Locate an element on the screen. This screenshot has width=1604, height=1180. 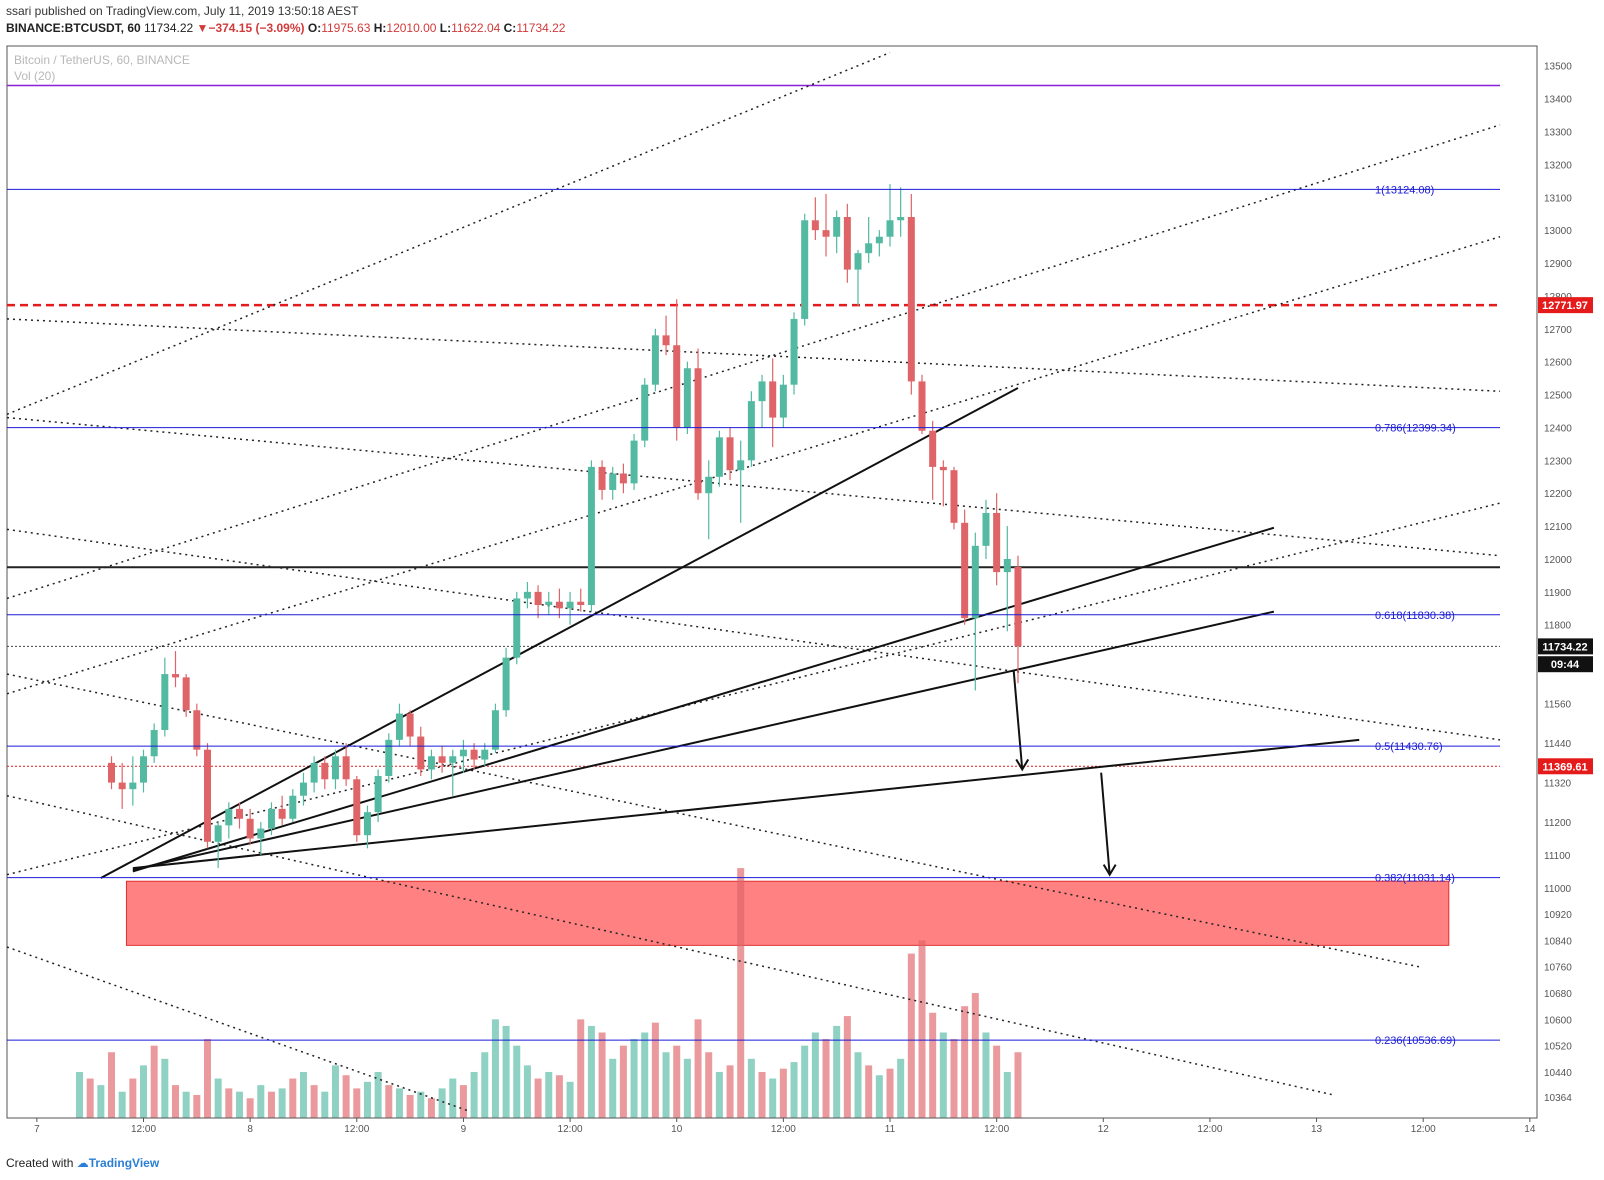
tradingview-logo-icon: ☁ is located at coordinates (82, 1163).